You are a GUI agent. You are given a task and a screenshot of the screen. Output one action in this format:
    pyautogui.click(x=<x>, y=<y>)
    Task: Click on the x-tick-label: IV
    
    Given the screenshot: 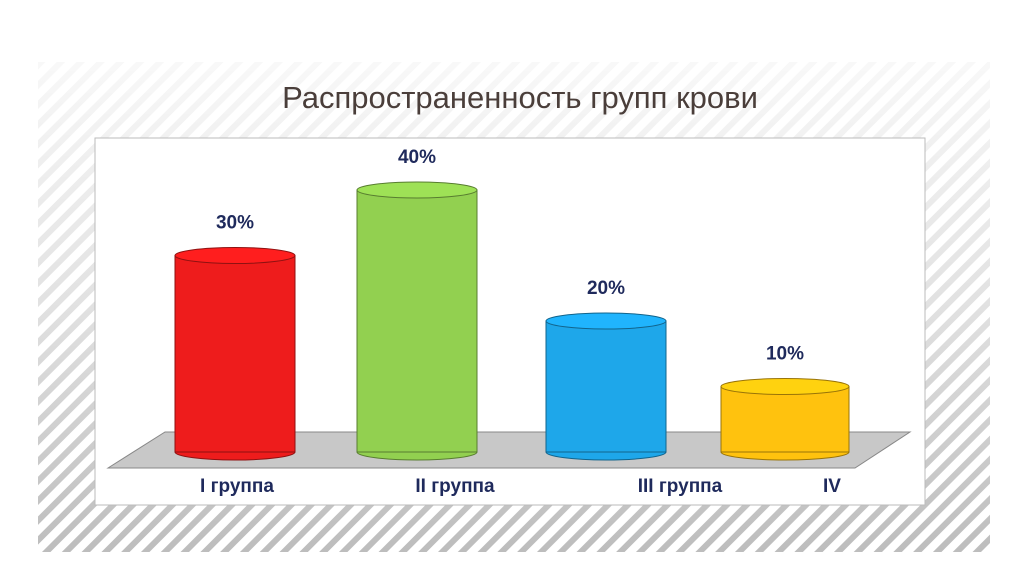 What is the action you would take?
    pyautogui.click(x=832, y=486)
    